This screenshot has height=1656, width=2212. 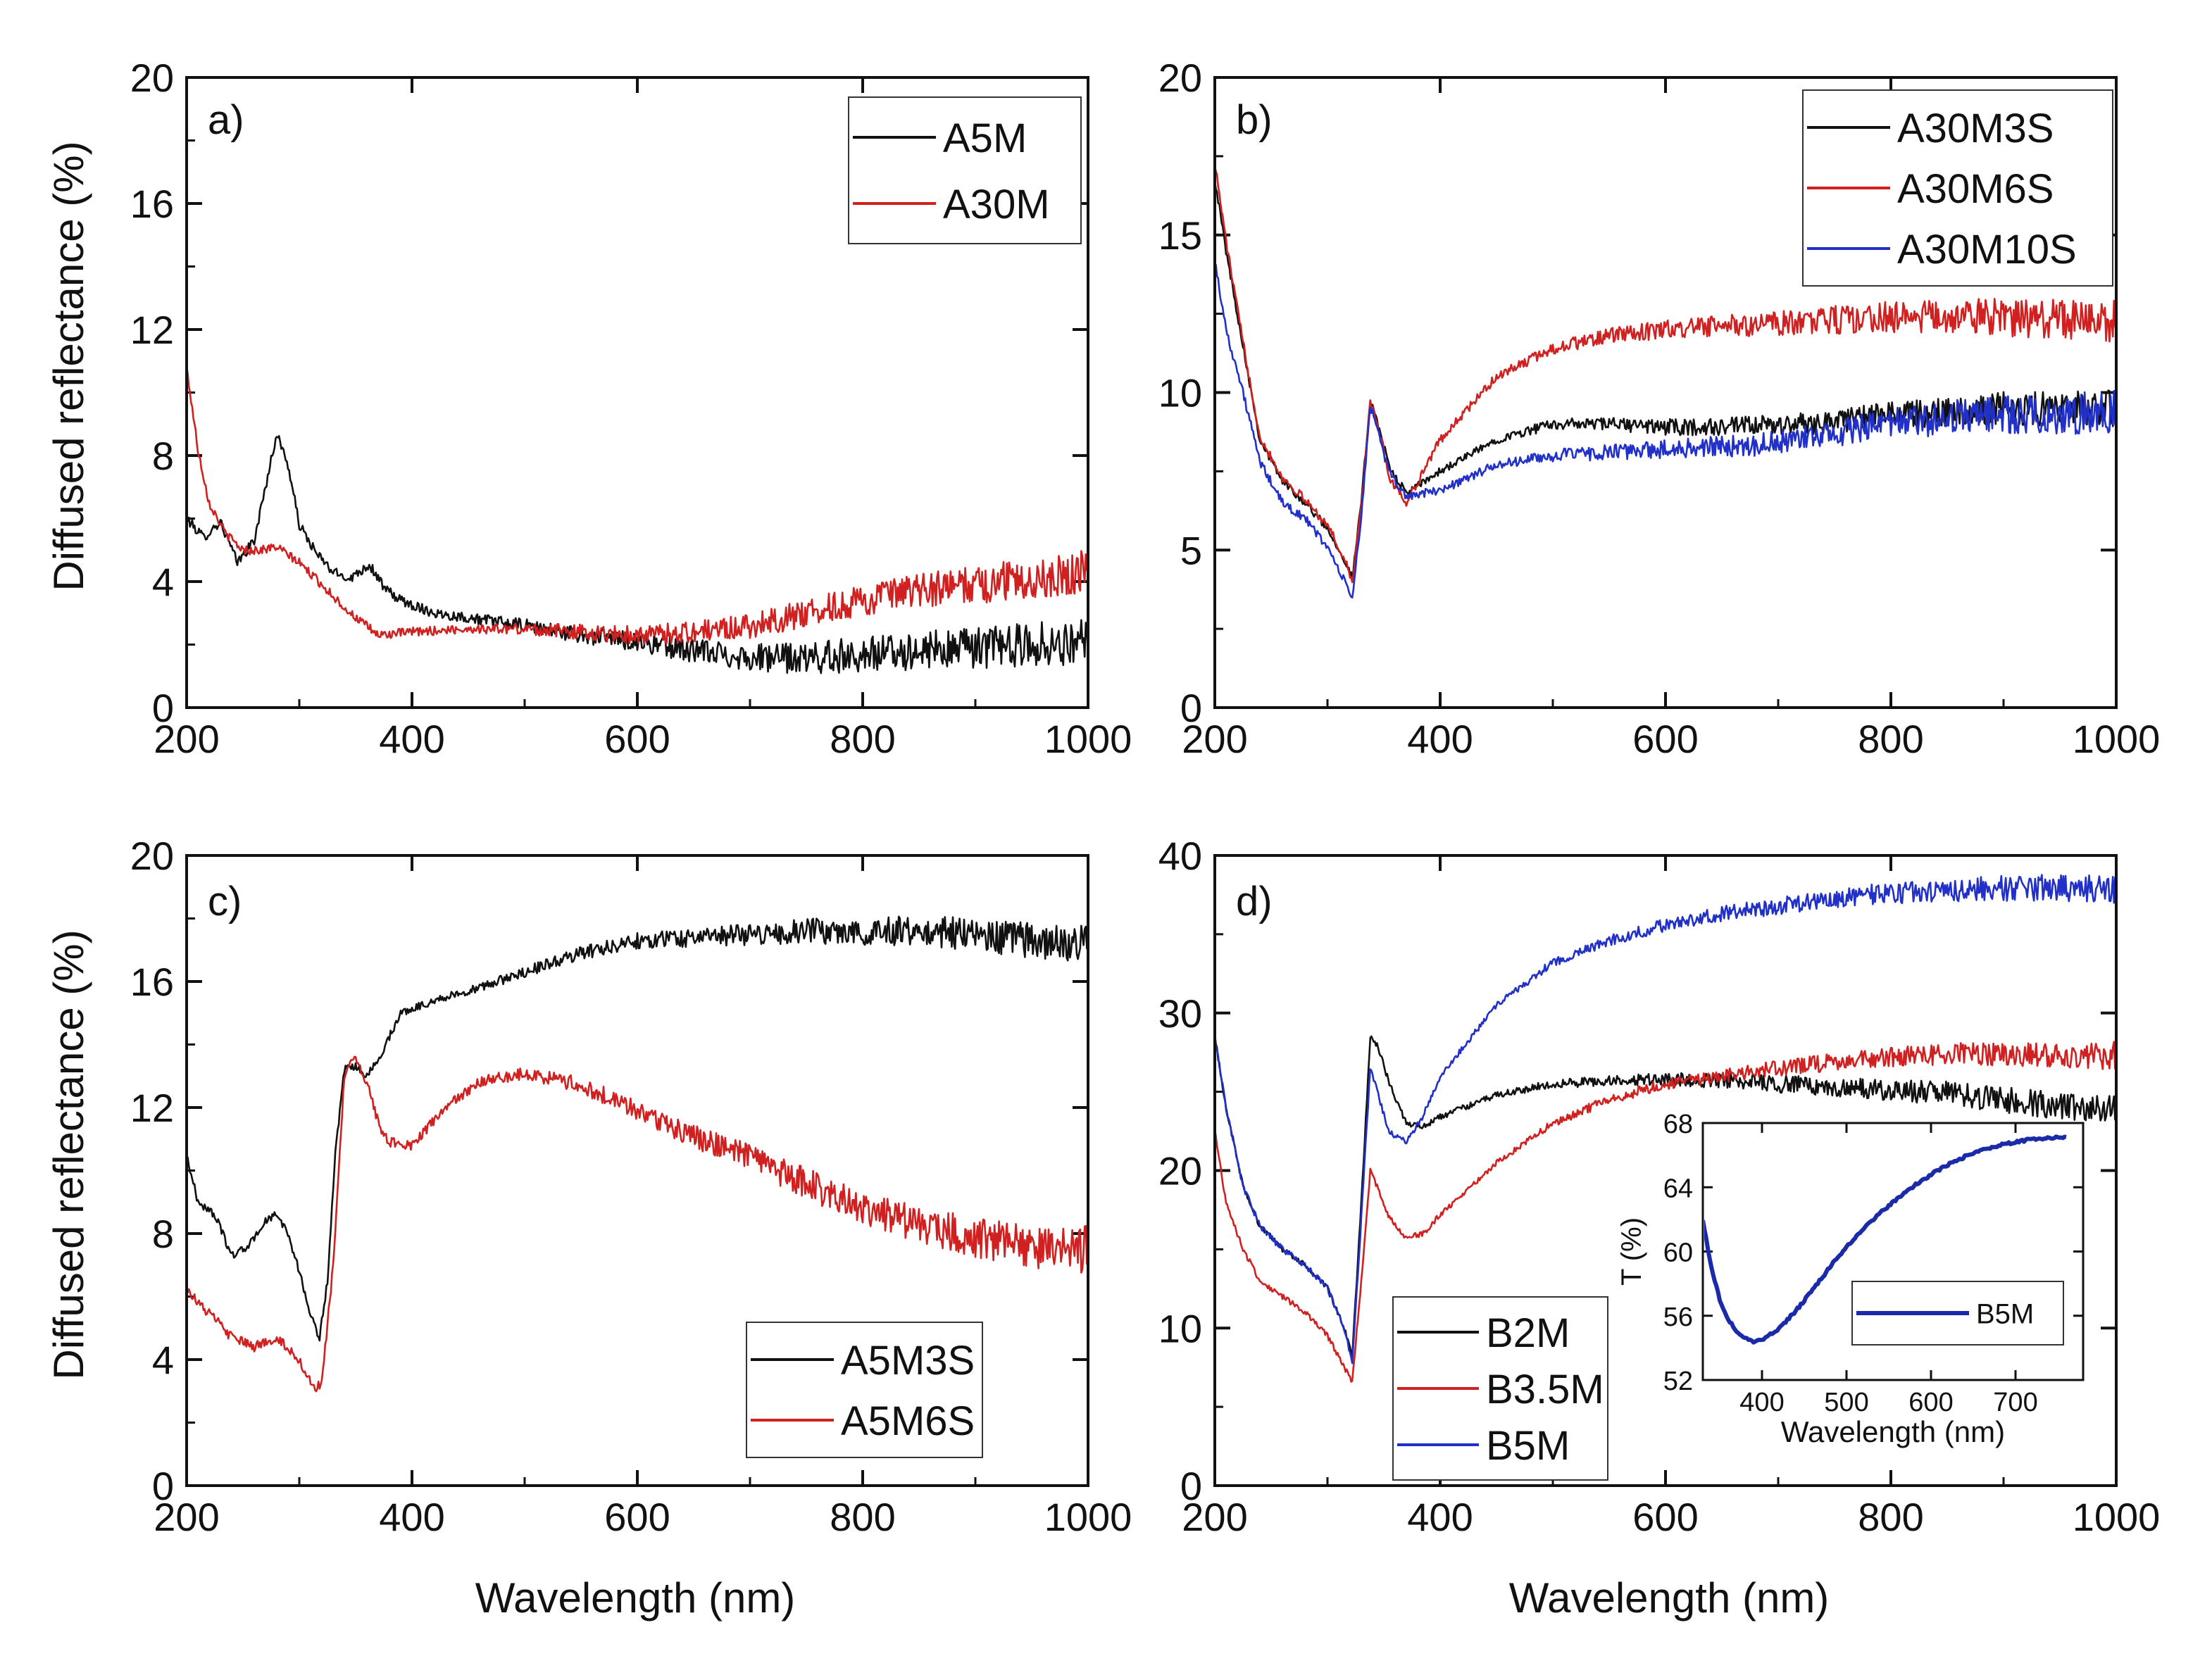 What do you see at coordinates (1678, 1188) in the screenshot?
I see `y-tick-label: 64` at bounding box center [1678, 1188].